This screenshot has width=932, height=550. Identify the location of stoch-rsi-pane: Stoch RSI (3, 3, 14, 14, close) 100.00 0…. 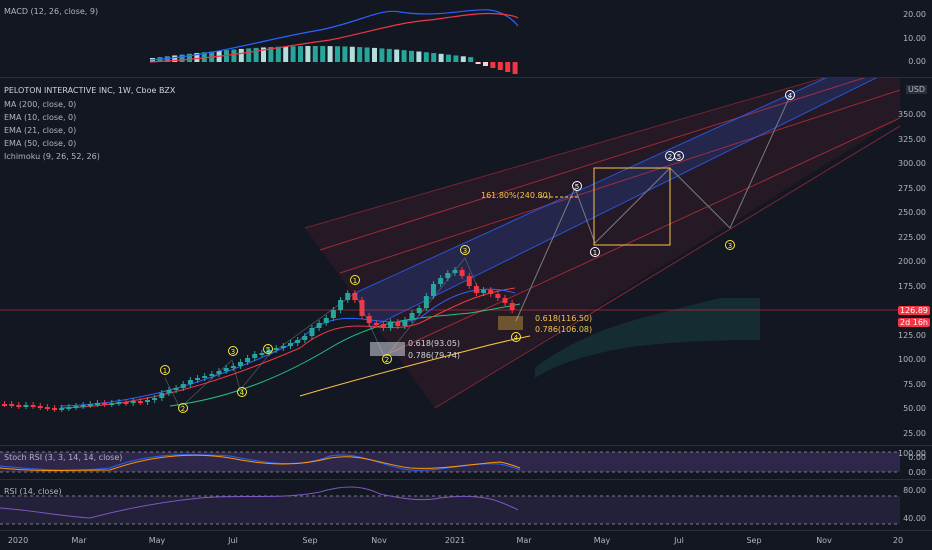
(466, 462).